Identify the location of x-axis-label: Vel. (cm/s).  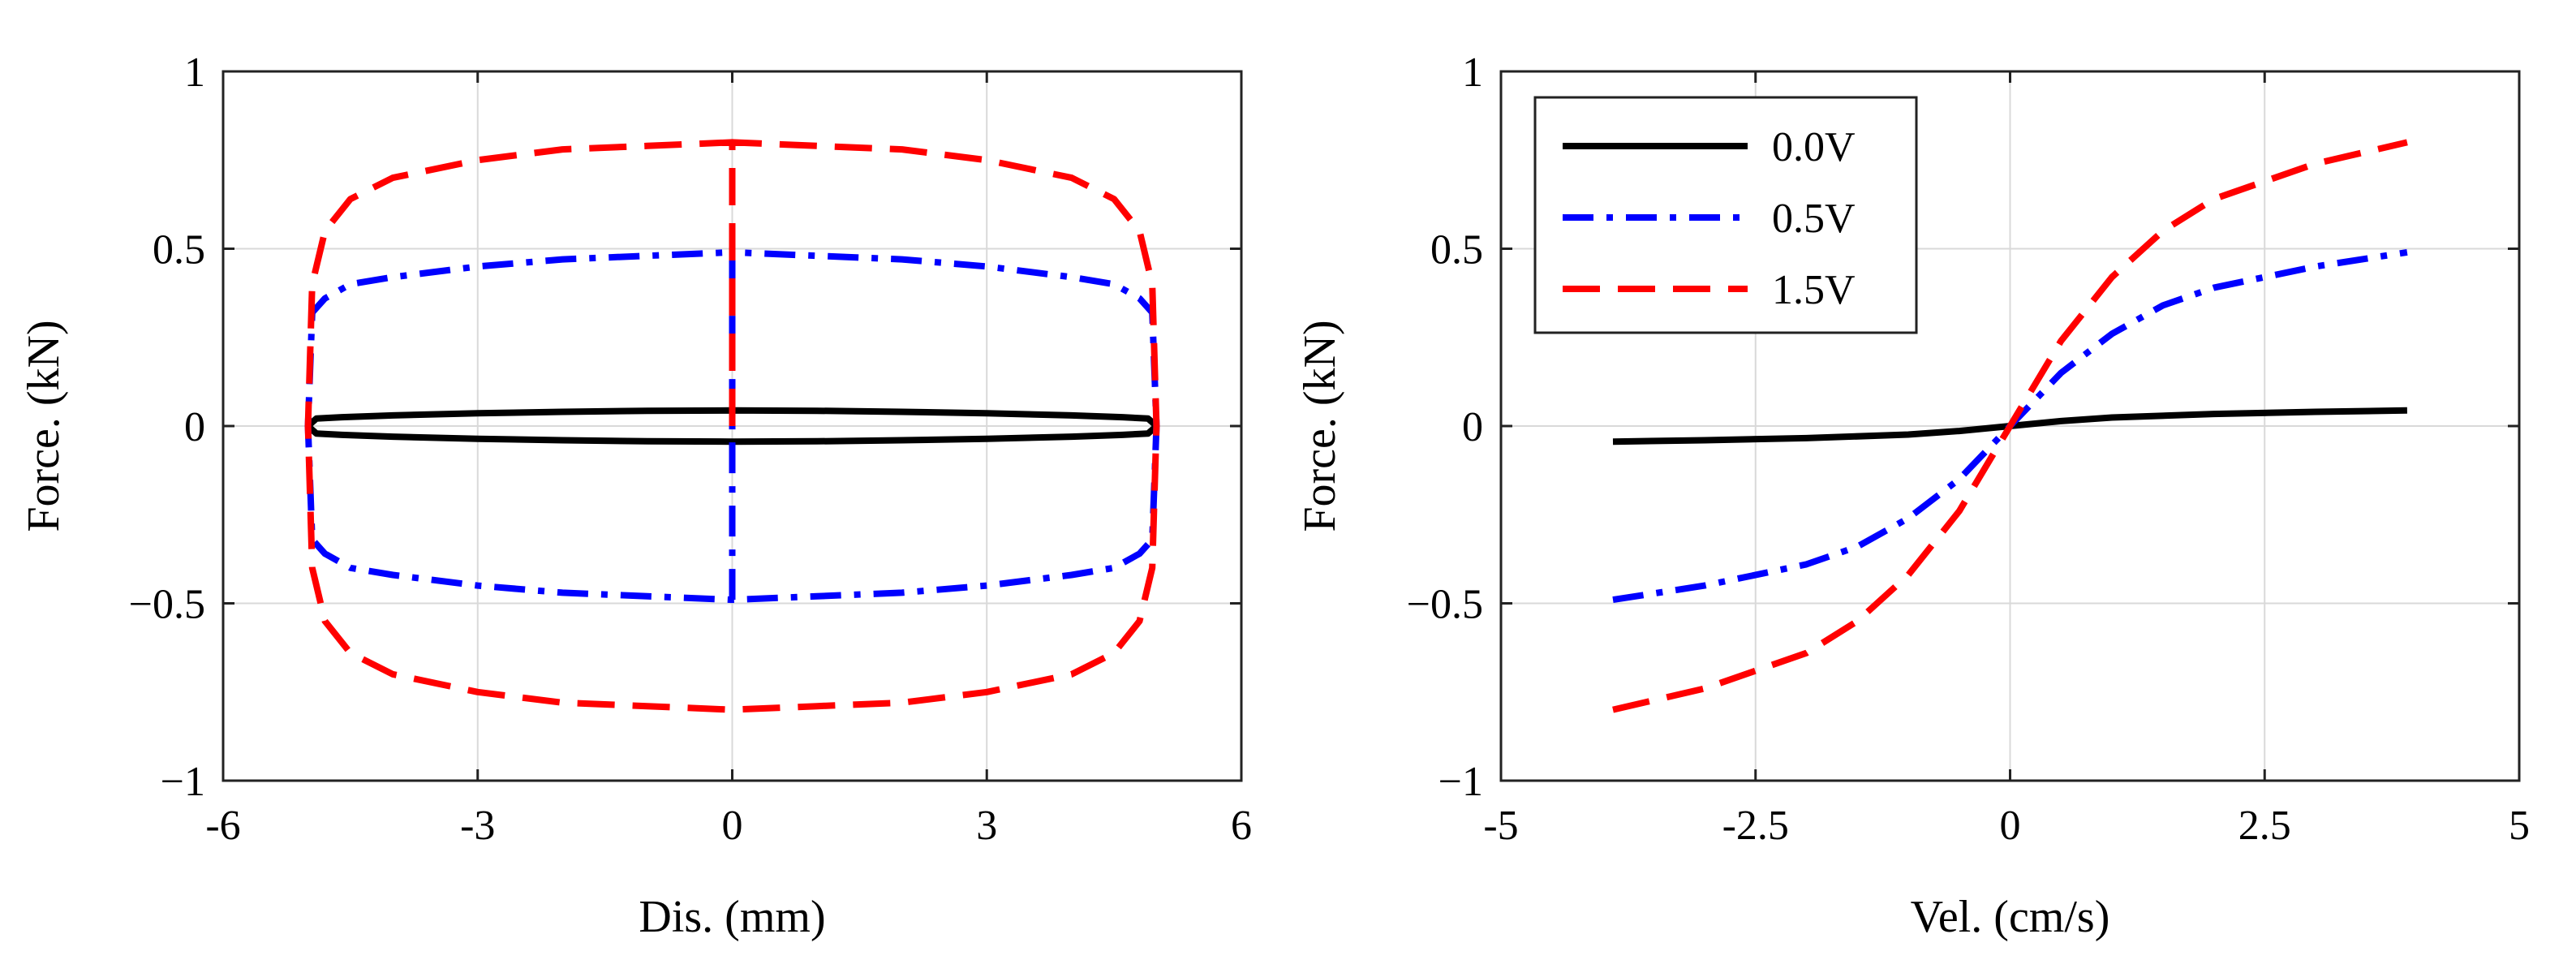
(2011, 917).